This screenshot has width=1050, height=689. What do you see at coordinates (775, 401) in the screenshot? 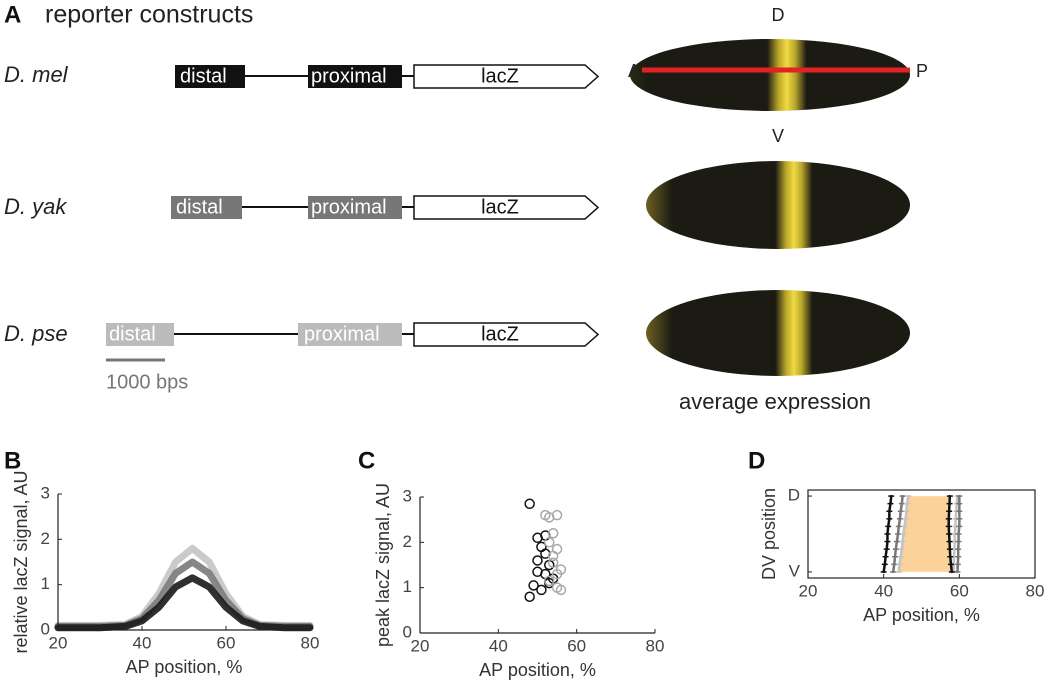
I see `embryo-caption: average expression` at bounding box center [775, 401].